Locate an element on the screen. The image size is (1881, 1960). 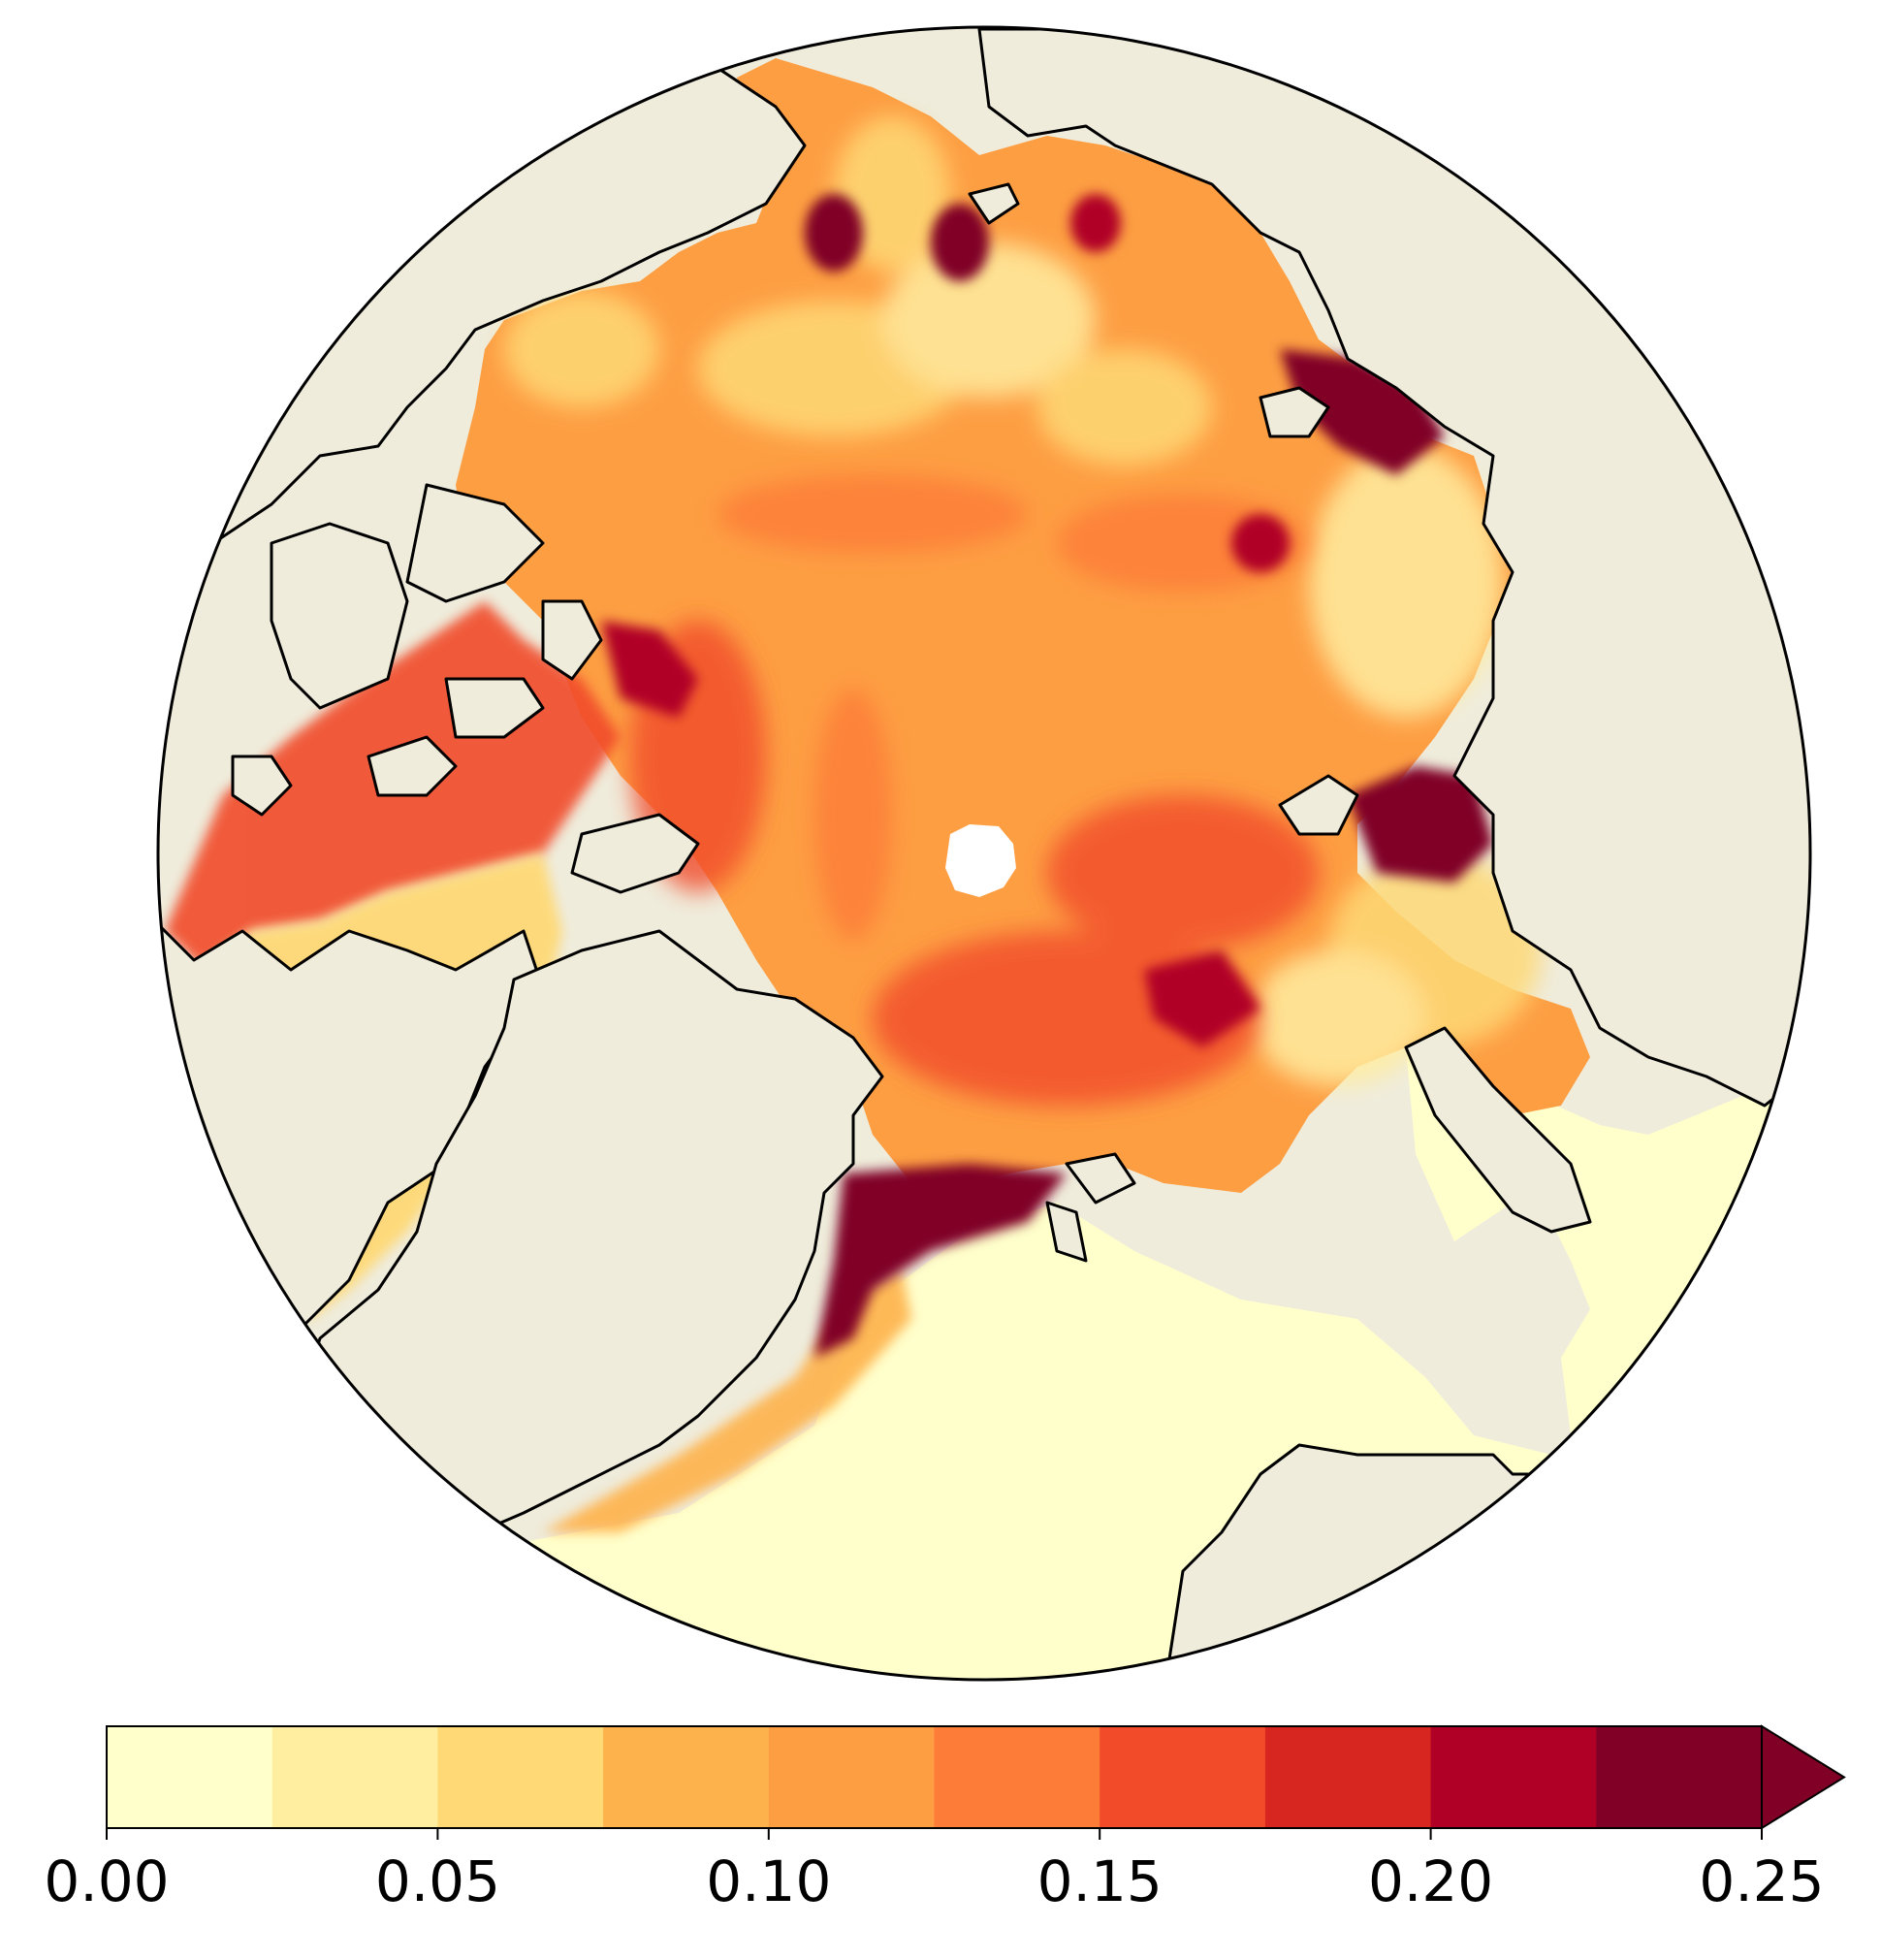
colorbar-tick-label: 0.00 is located at coordinates (106, 1881).